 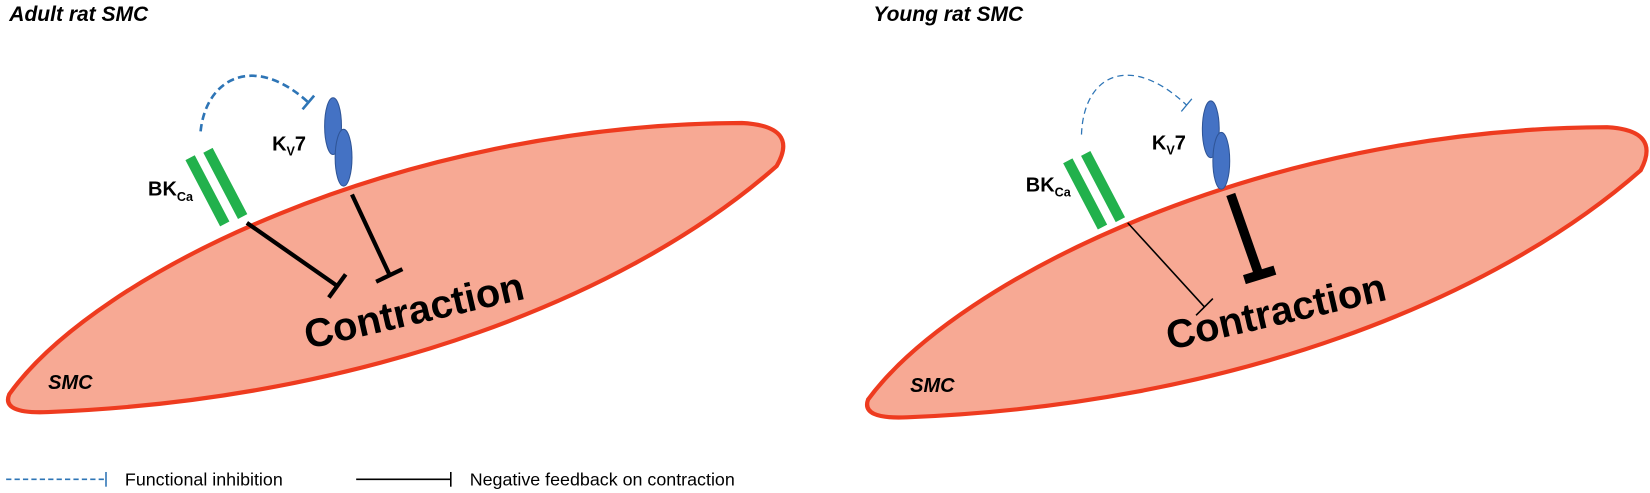 I want to click on legend-label: Functional inhibition, so click(x=204, y=480).